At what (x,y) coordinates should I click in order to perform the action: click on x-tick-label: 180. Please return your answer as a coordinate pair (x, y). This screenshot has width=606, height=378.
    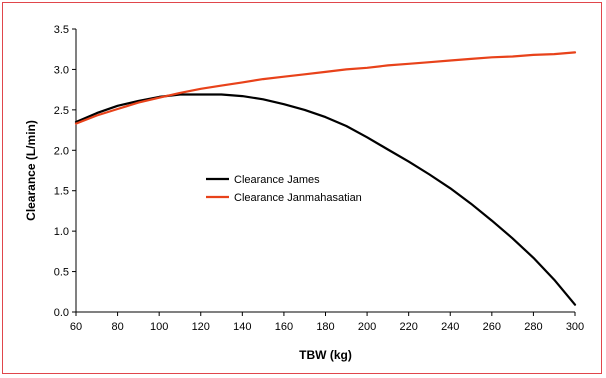
    Looking at the image, I should click on (325, 327).